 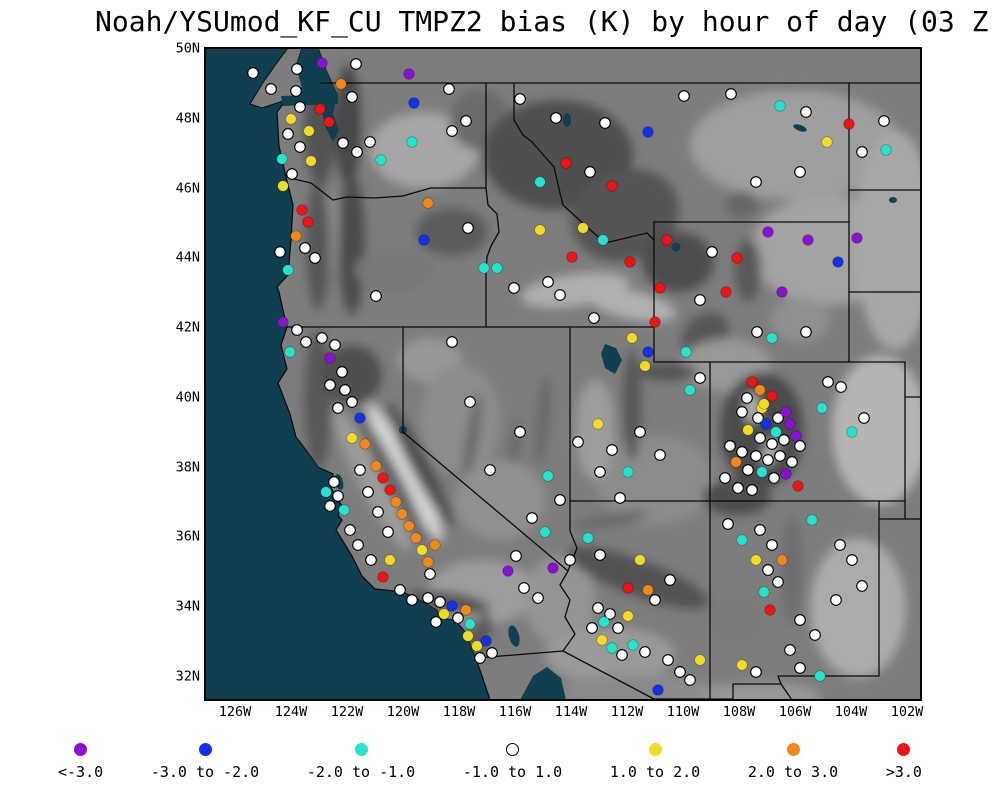 What do you see at coordinates (188, 328) in the screenshot?
I see `lat-tick-label: 42N` at bounding box center [188, 328].